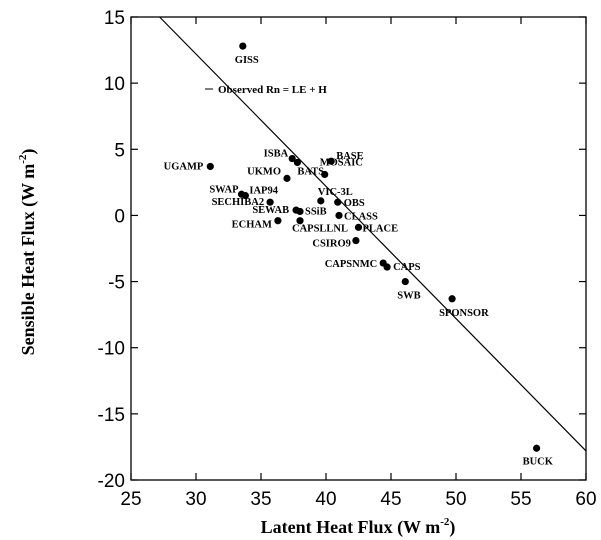  Describe the element at coordinates (390, 499) in the screenshot. I see `x-tick-label: 45` at that location.